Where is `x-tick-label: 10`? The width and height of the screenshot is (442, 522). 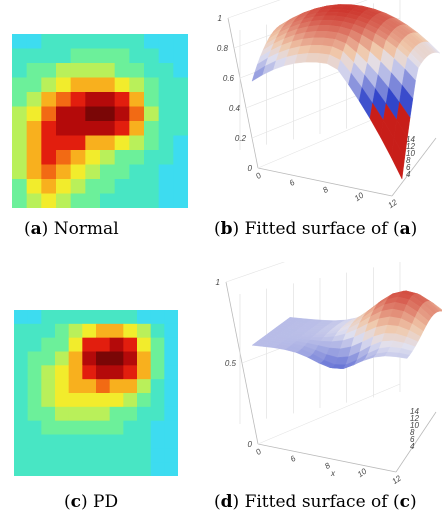 x-tick-label: 10 is located at coordinates (359, 196).